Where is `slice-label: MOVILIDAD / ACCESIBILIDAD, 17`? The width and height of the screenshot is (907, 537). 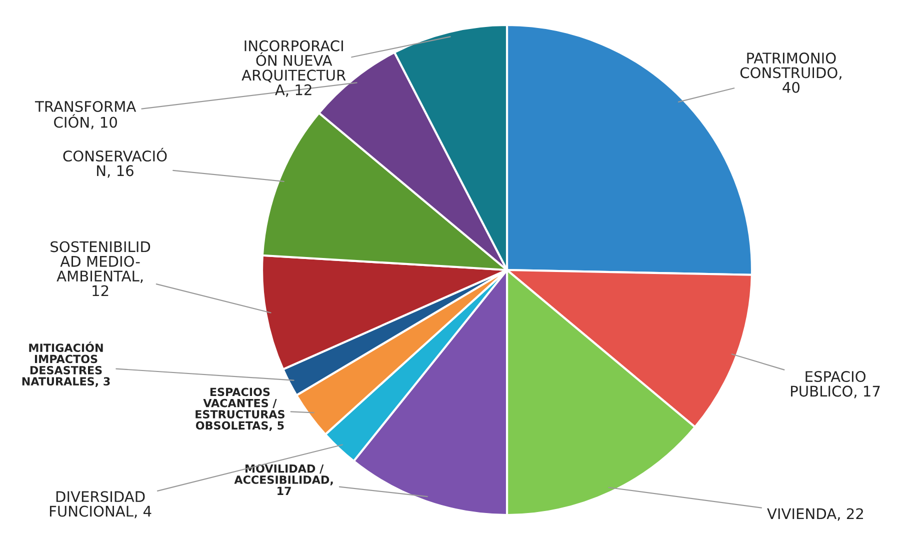
slice-label: MOVILIDAD / ACCESIBILIDAD, 17 is located at coordinates (283, 479).